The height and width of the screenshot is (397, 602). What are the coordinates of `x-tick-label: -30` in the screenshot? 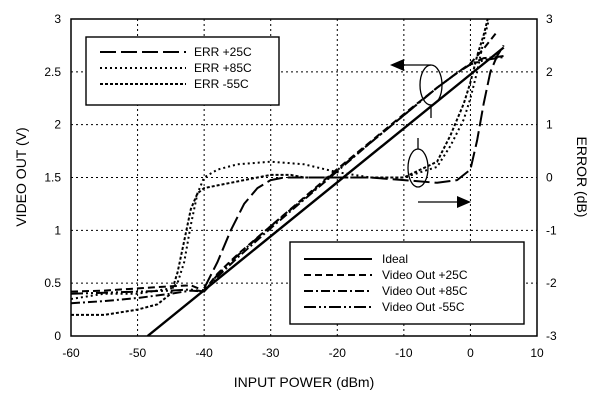 It's located at (271, 353).